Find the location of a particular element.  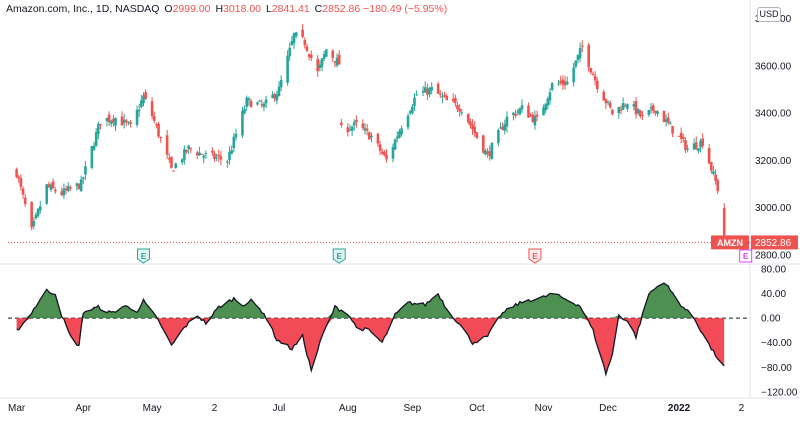

time-tick-label: Sep is located at coordinates (412, 408).